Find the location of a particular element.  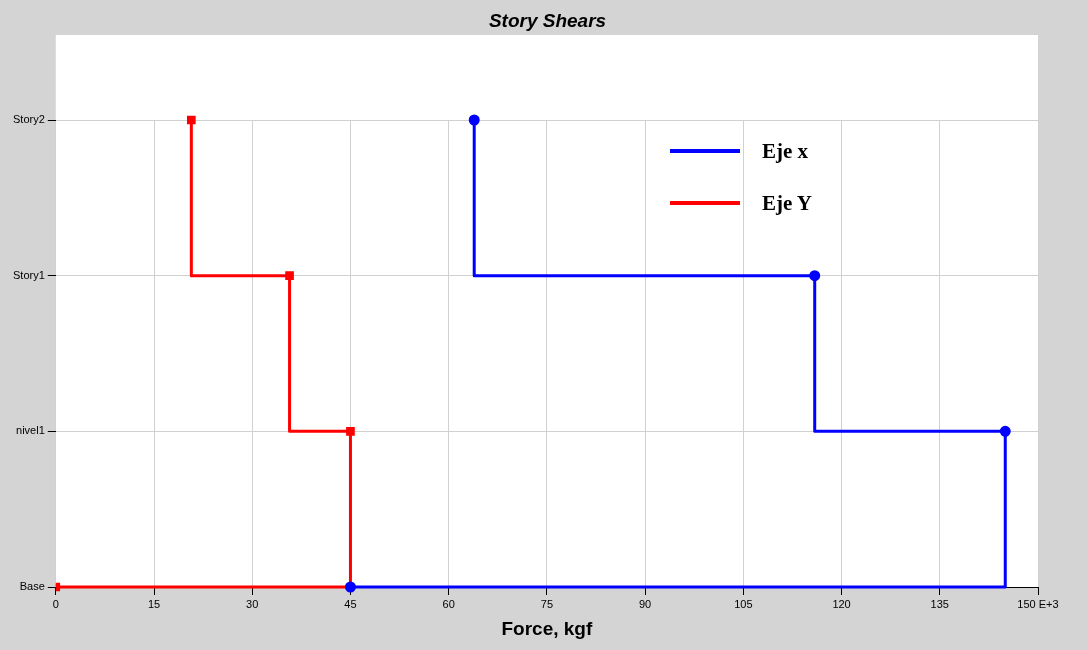

x-axis-title: Force, kgf is located at coordinates (547, 628).